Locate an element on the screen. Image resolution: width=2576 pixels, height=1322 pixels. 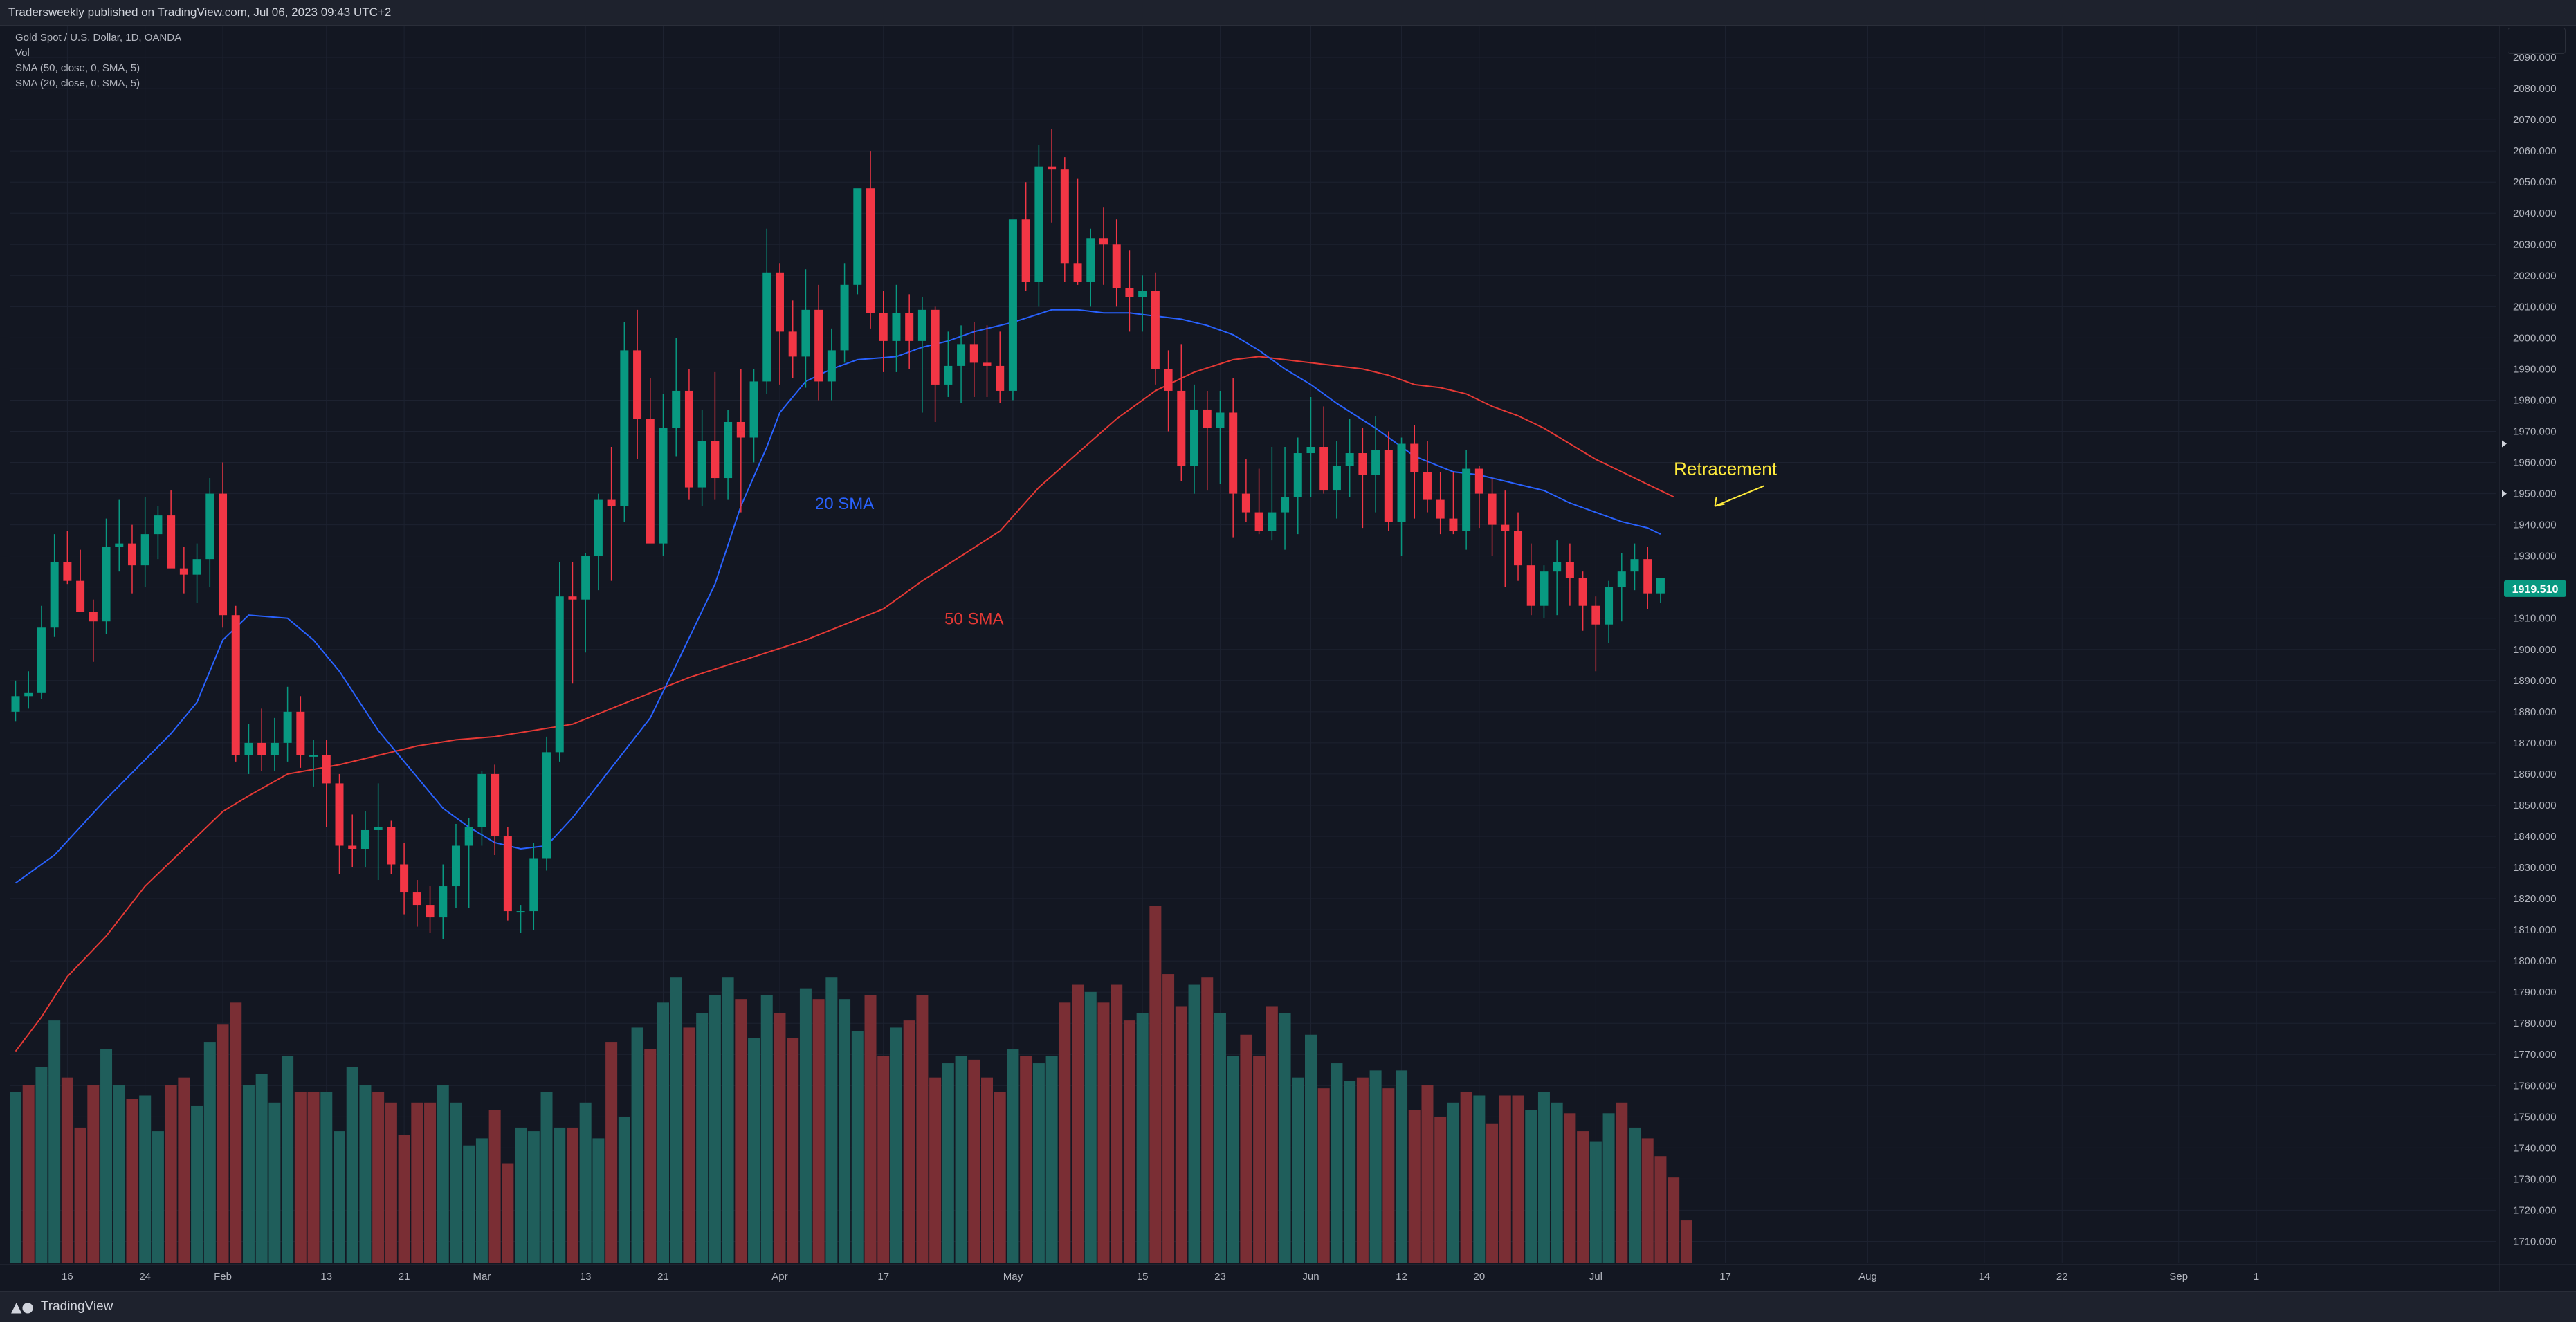
price-scale-marker is located at coordinates (2504, 444).